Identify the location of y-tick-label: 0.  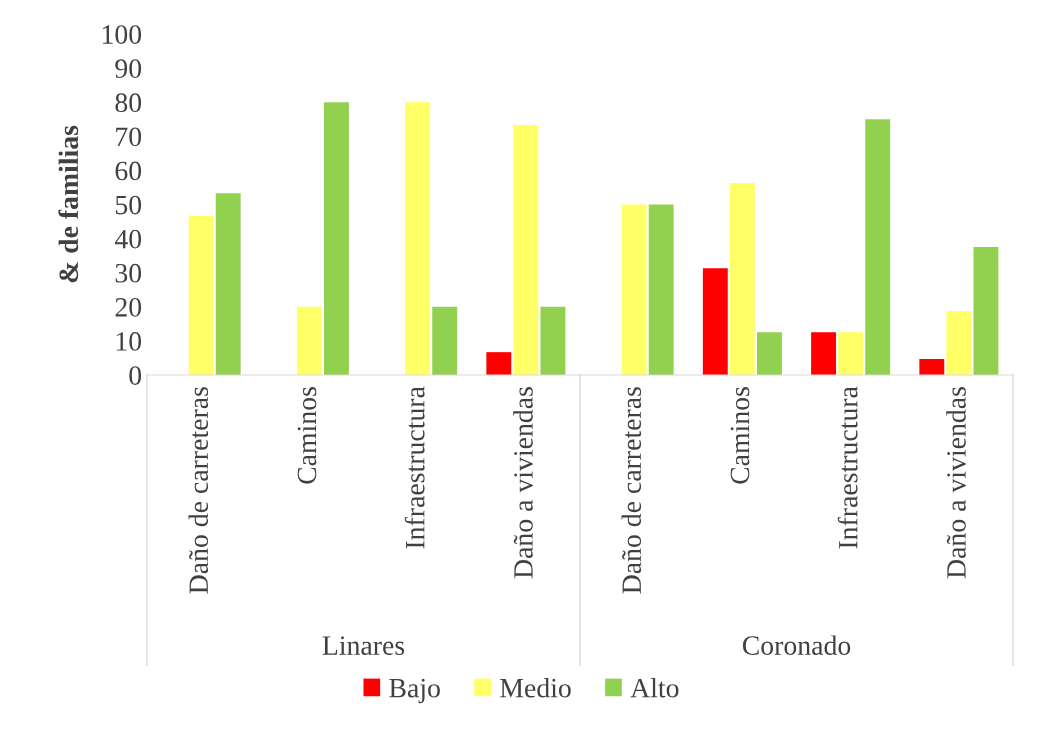
(135, 375).